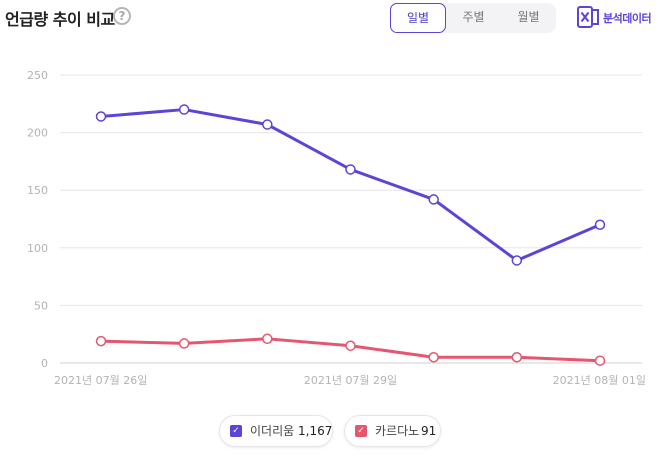 Image resolution: width=660 pixels, height=462 pixels. I want to click on tab-weekly: 주별, so click(473, 17).